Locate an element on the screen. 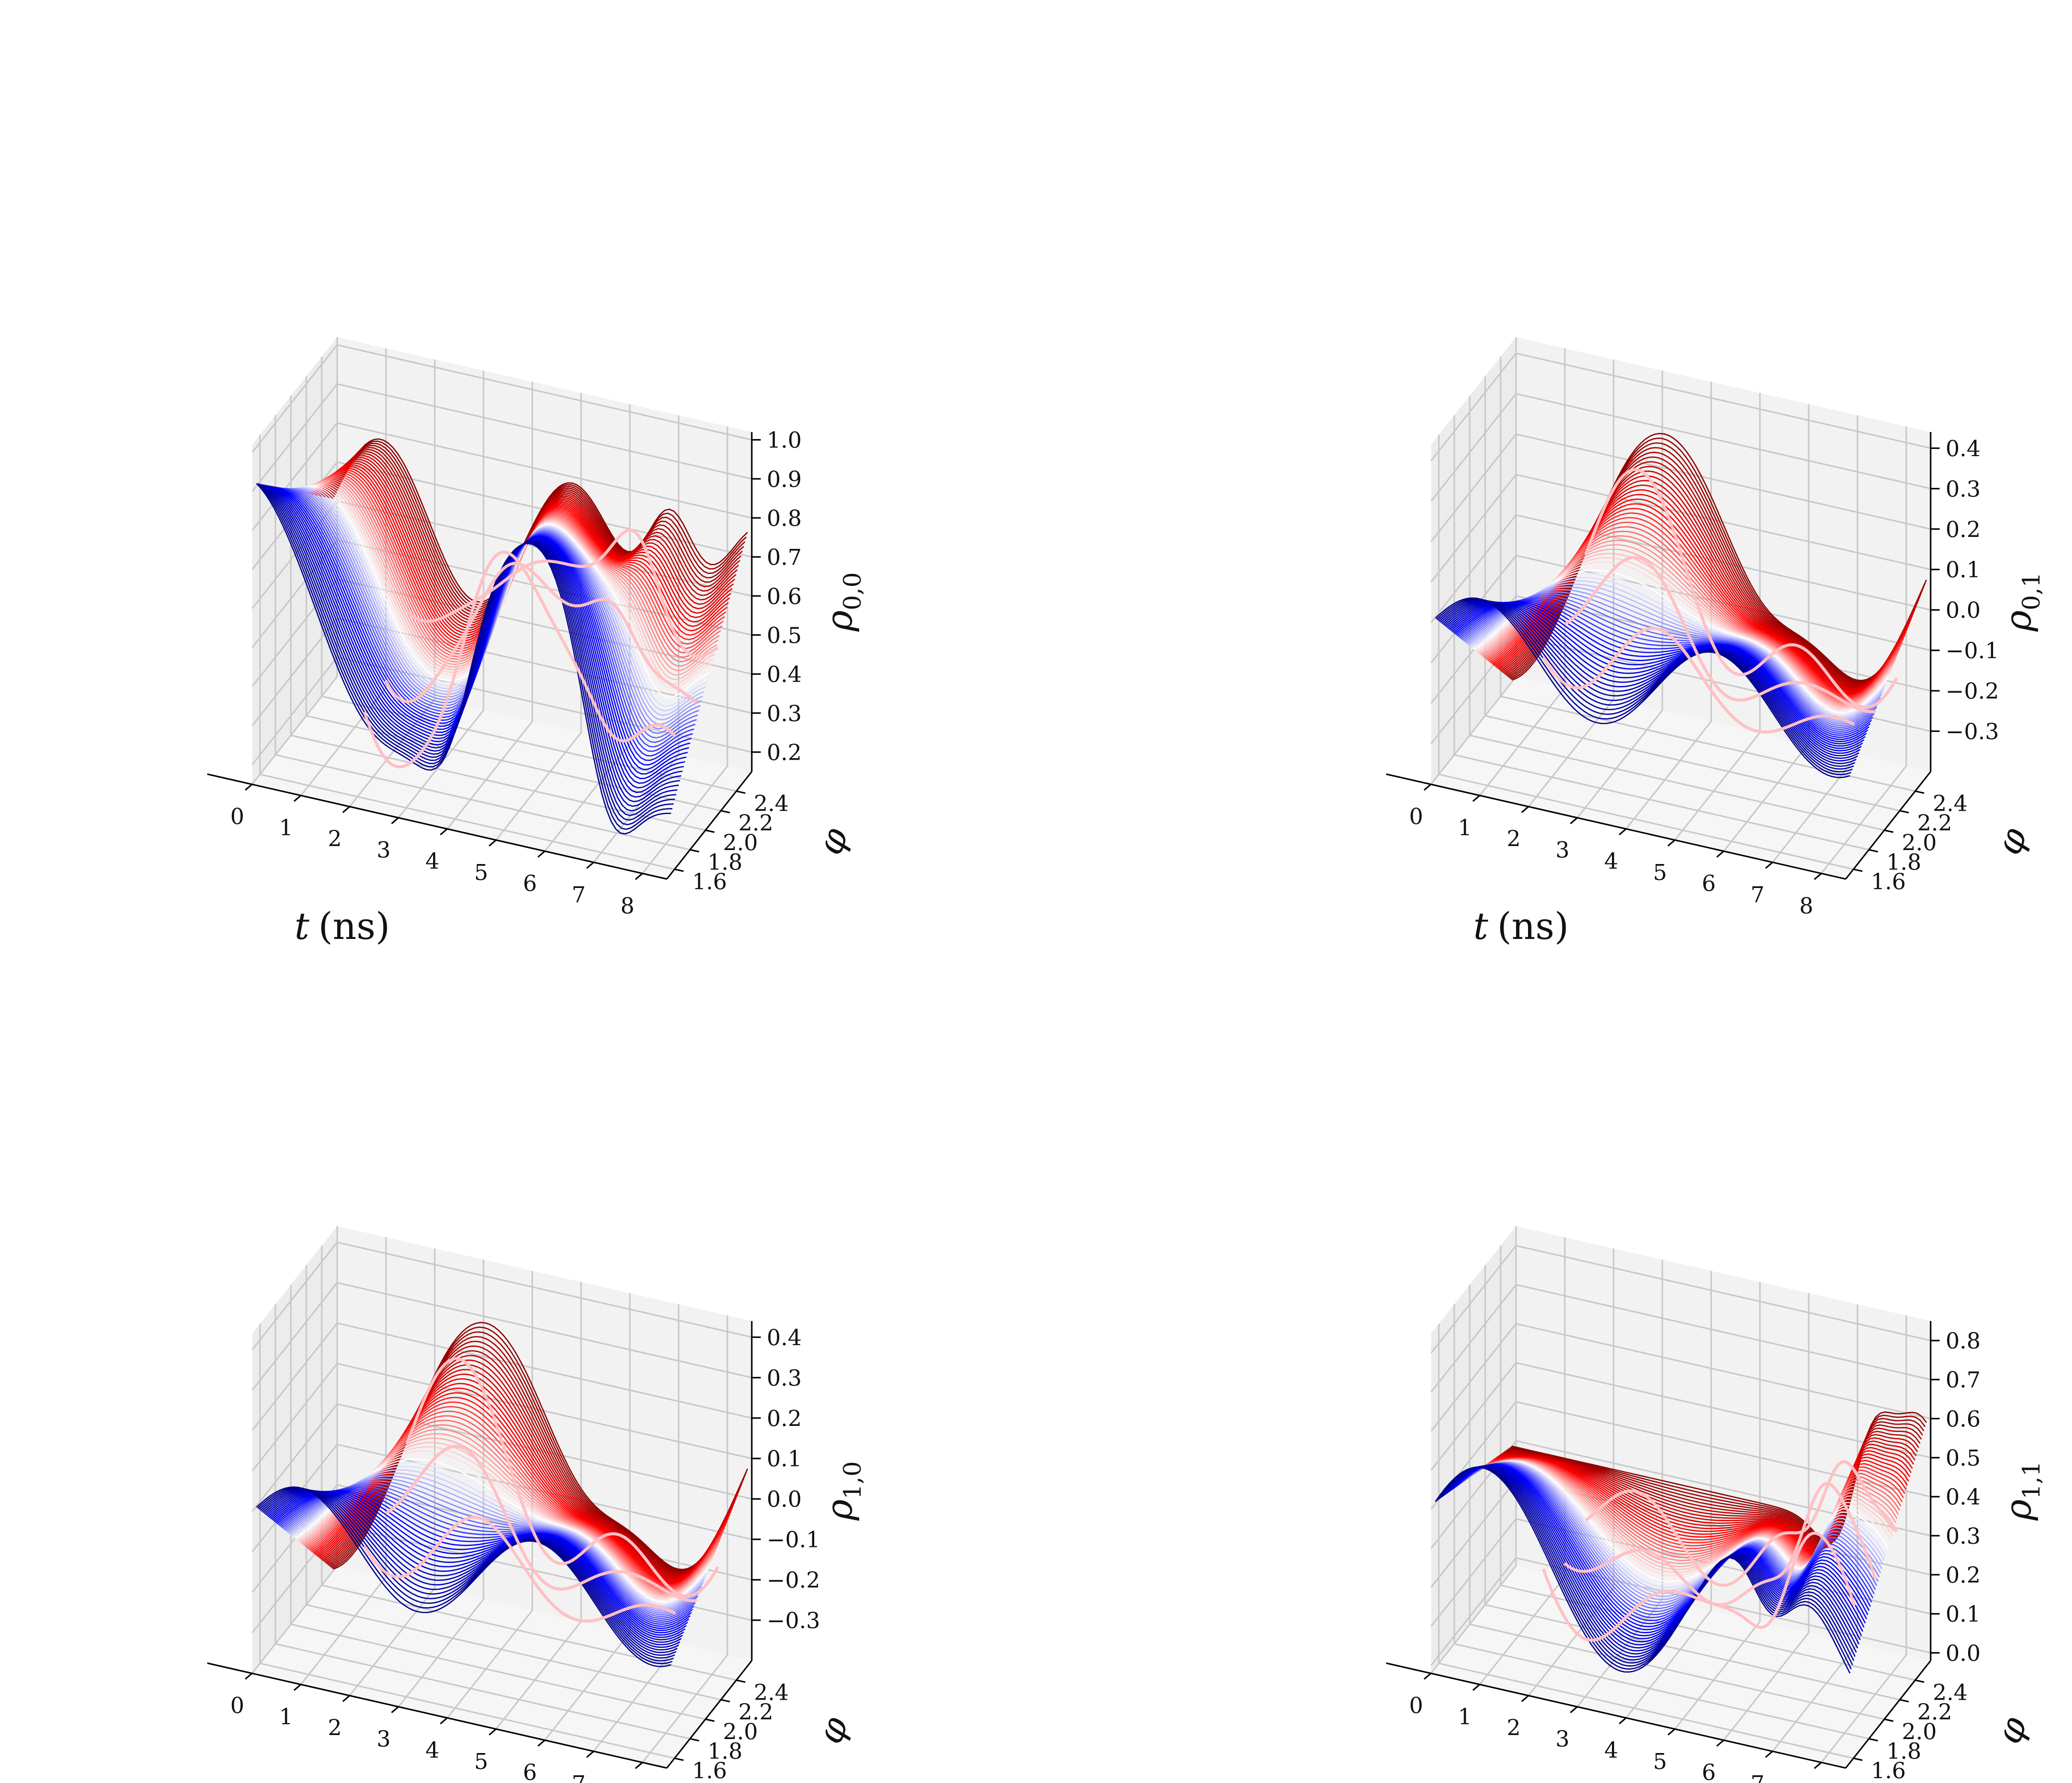  surface is located at coordinates (1681, 605).